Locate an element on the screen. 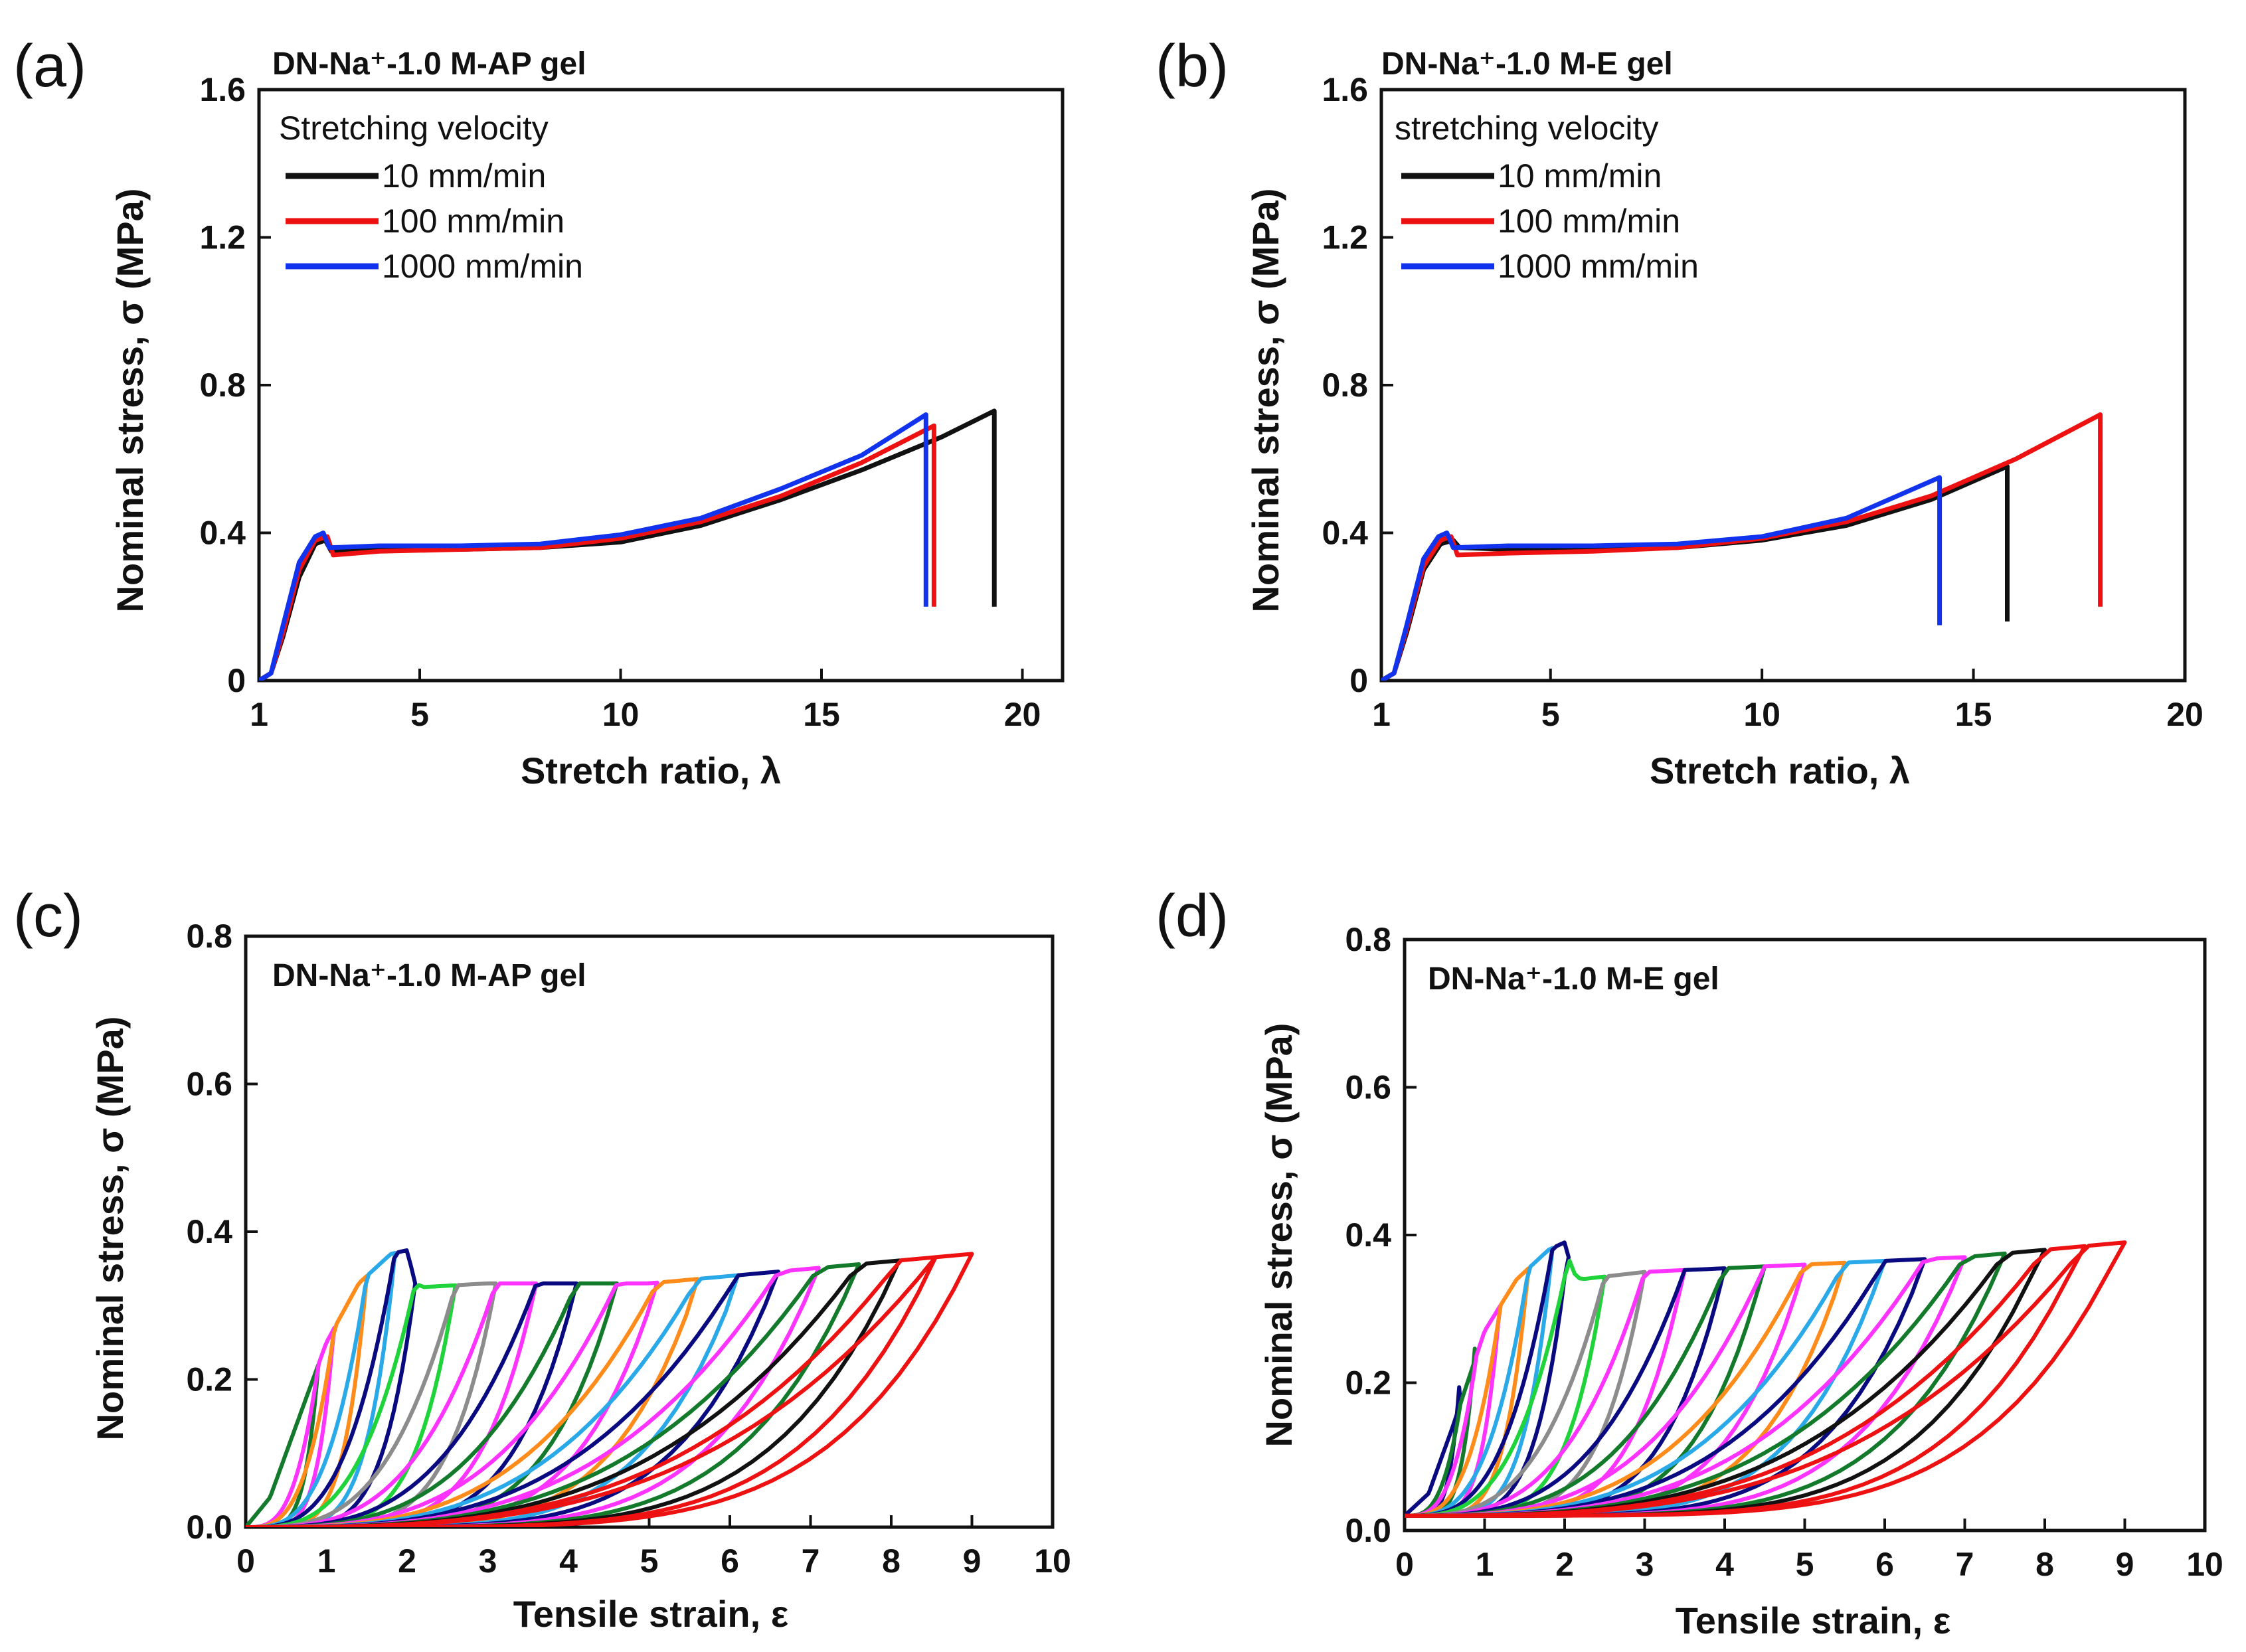  panel-d-xlabel: Tensile strain, ε is located at coordinates (1813, 1620).